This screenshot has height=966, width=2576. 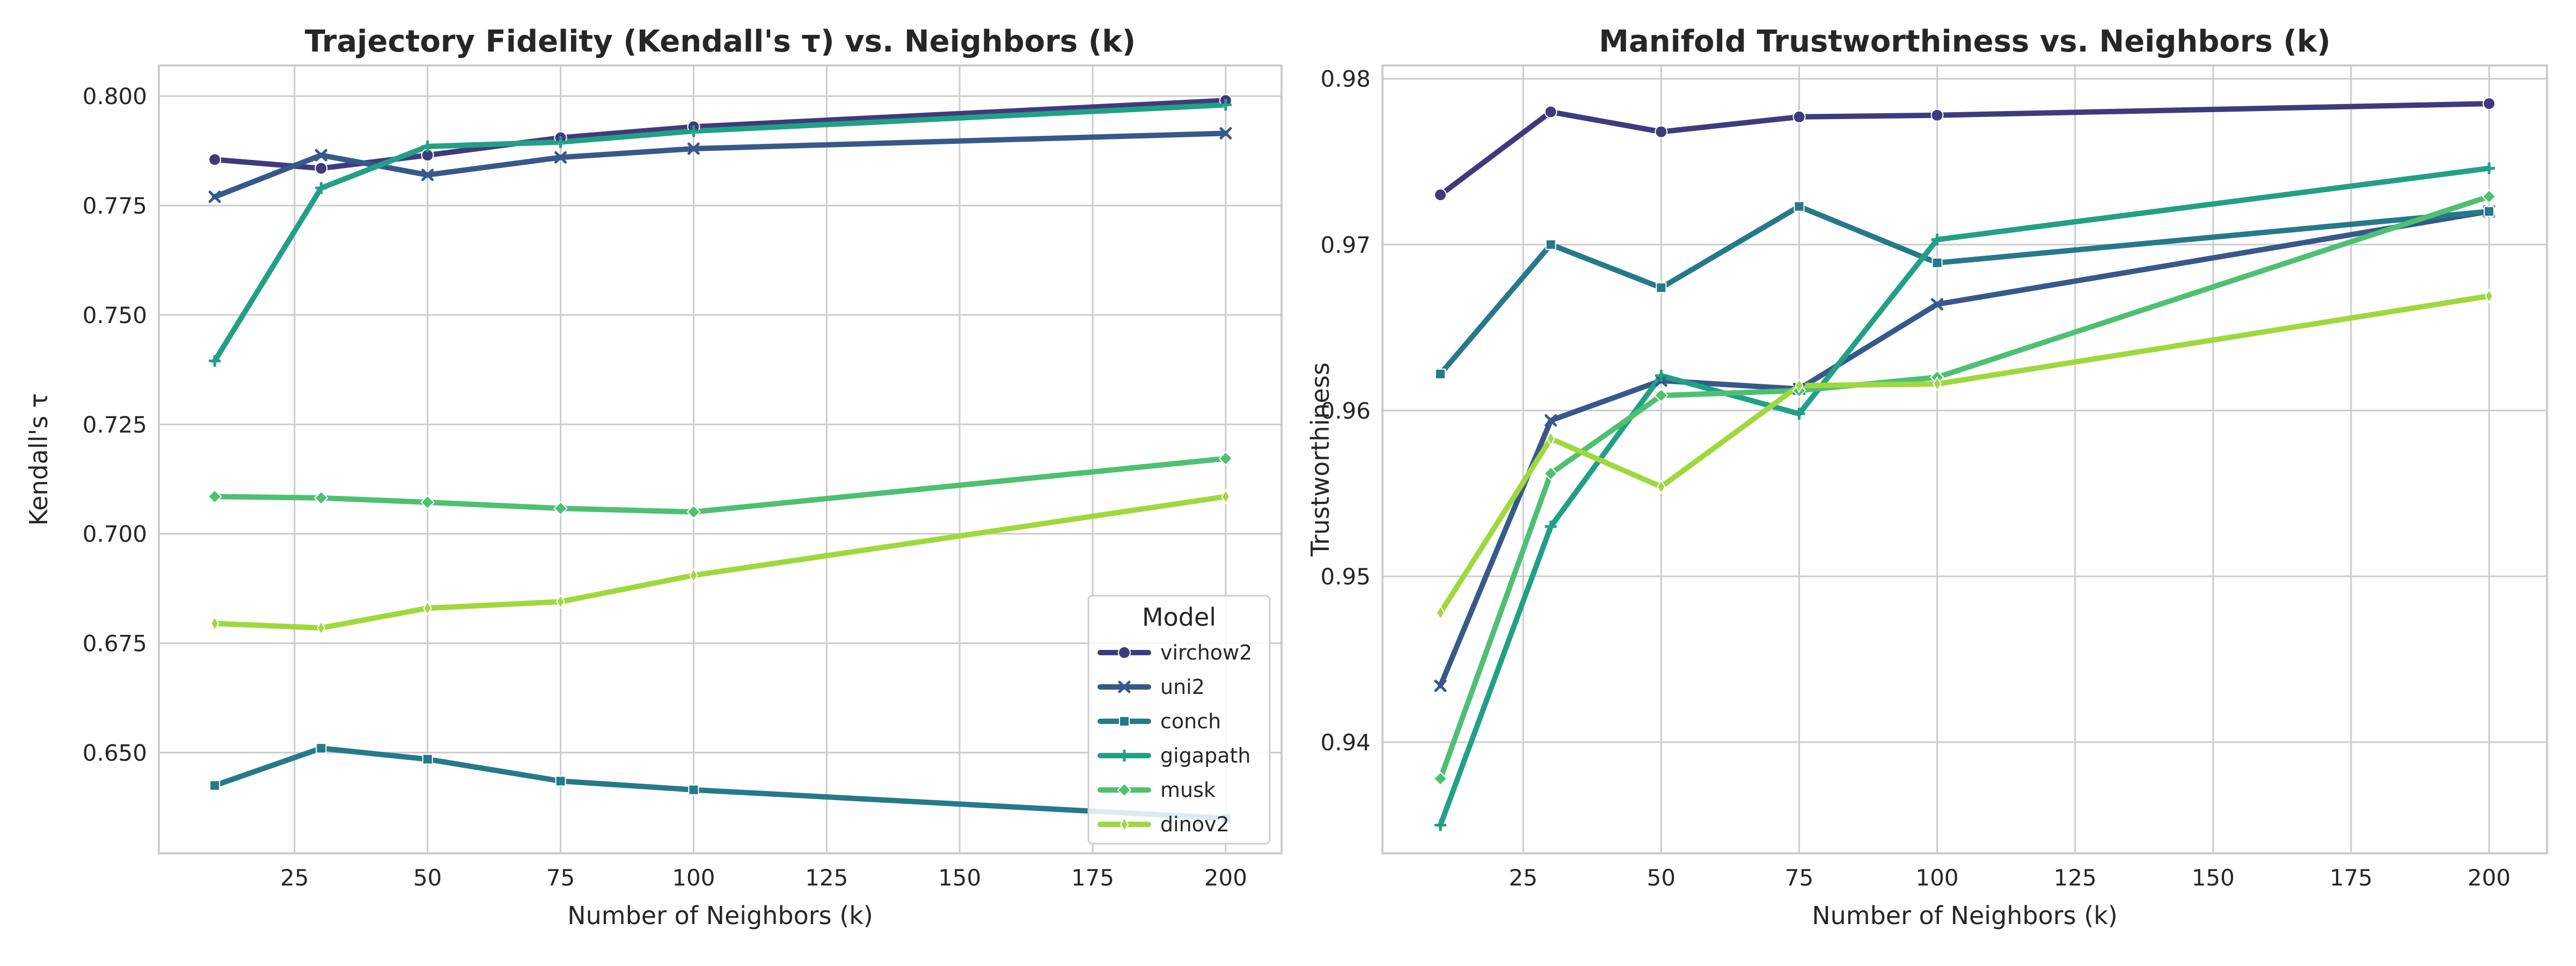 What do you see at coordinates (1206, 652) in the screenshot?
I see `legend-label-virchow2: virchow2` at bounding box center [1206, 652].